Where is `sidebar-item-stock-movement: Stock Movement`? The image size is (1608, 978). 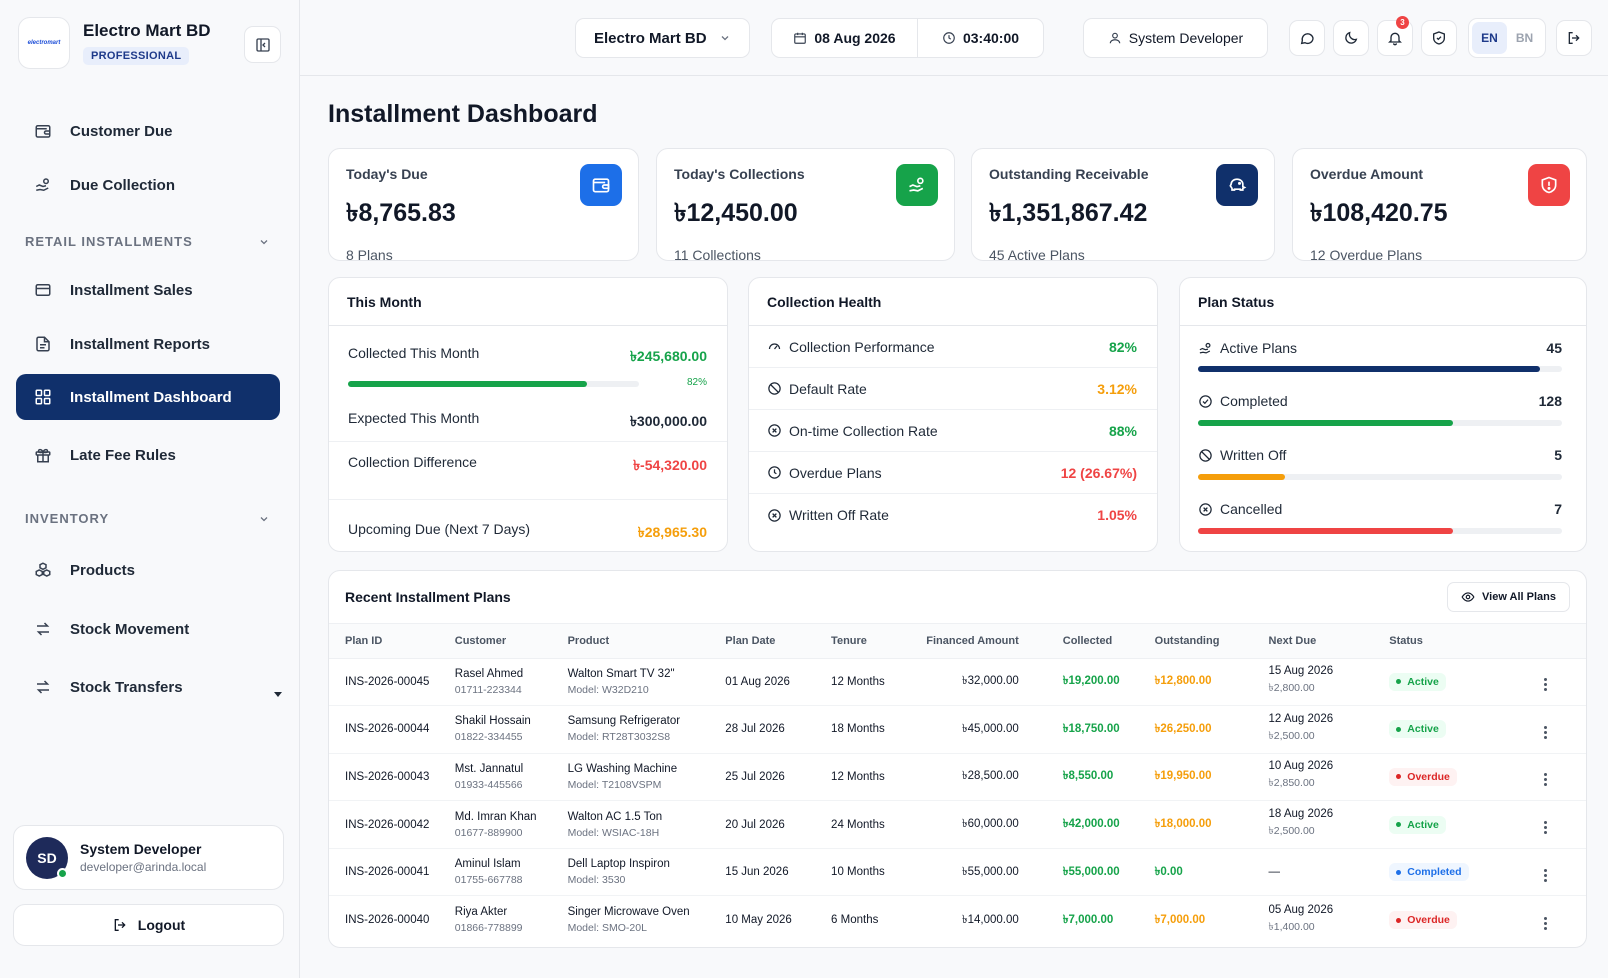
sidebar-item-stock-movement: Stock Movement is located at coordinates (148, 629).